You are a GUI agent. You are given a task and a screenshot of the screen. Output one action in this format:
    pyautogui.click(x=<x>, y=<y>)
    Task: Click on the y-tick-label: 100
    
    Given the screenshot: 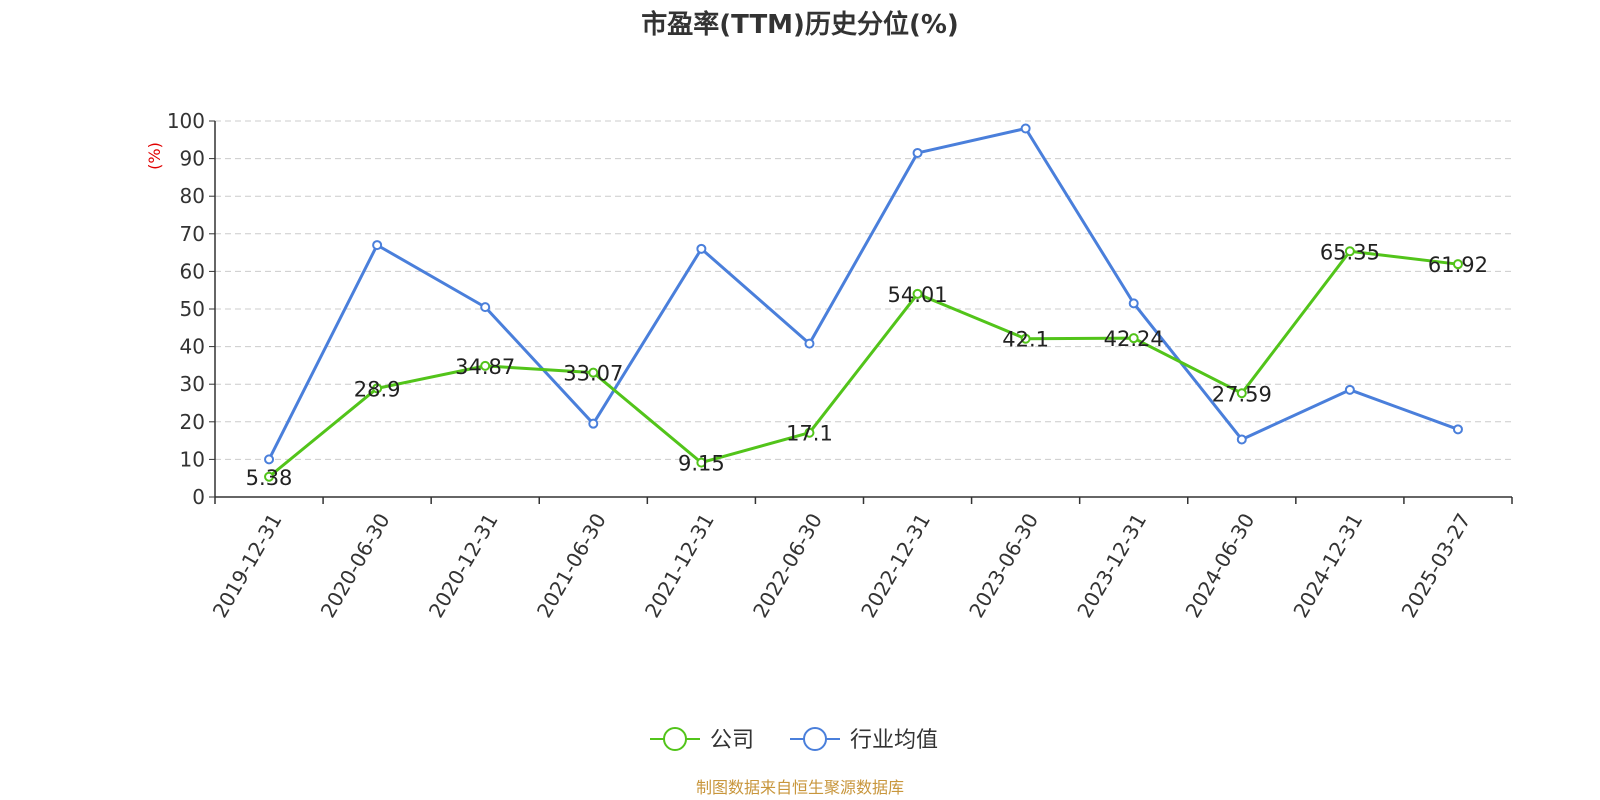 What is the action you would take?
    pyautogui.click(x=186, y=121)
    